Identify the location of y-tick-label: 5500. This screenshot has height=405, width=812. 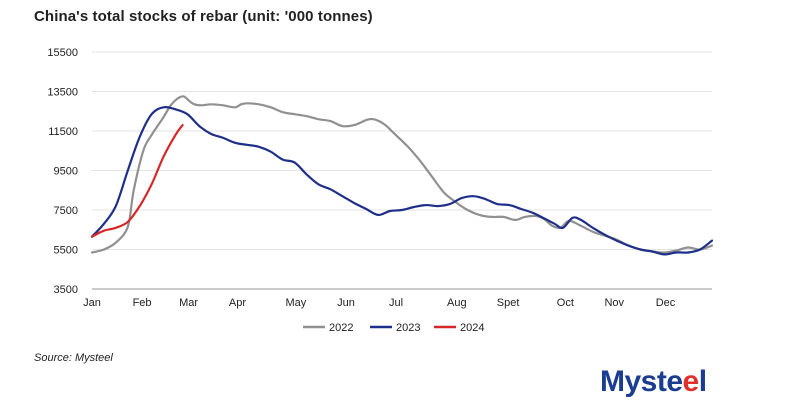
(66, 251).